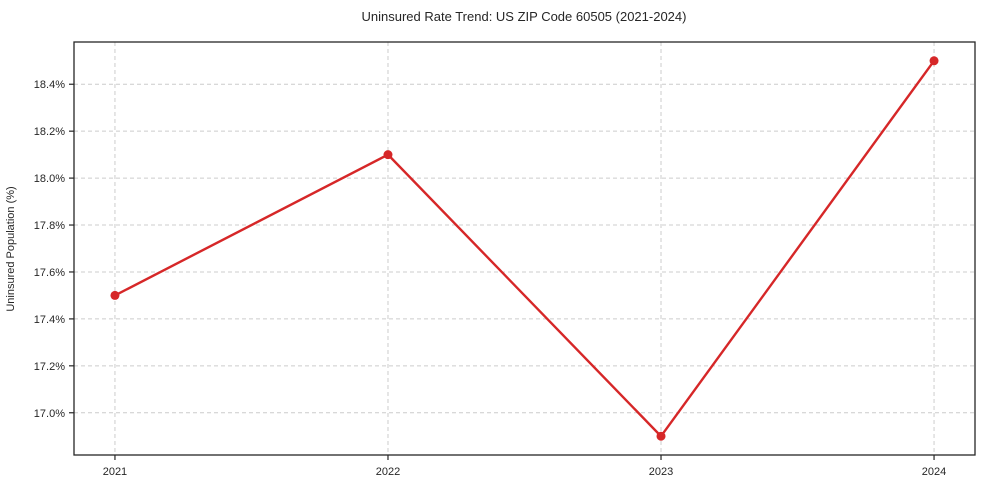  What do you see at coordinates (661, 472) in the screenshot?
I see `x-tick-label: 2023` at bounding box center [661, 472].